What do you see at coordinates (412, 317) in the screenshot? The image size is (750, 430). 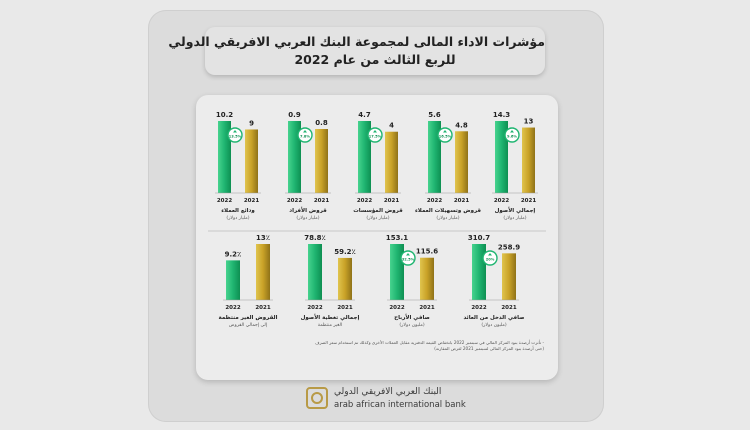 I see `chart-7-title: صافي الأرباح` at bounding box center [412, 317].